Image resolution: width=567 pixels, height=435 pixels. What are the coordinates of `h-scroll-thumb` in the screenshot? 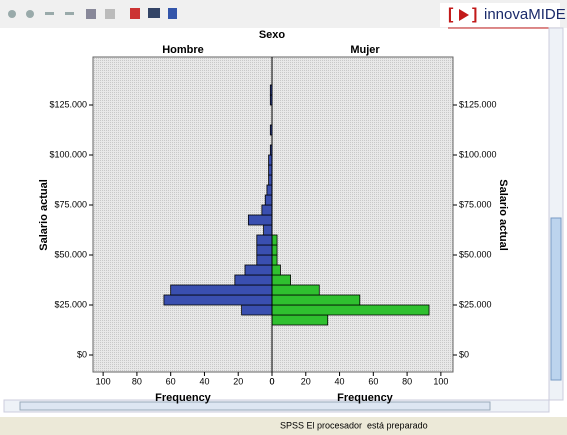 It's located at (255, 406).